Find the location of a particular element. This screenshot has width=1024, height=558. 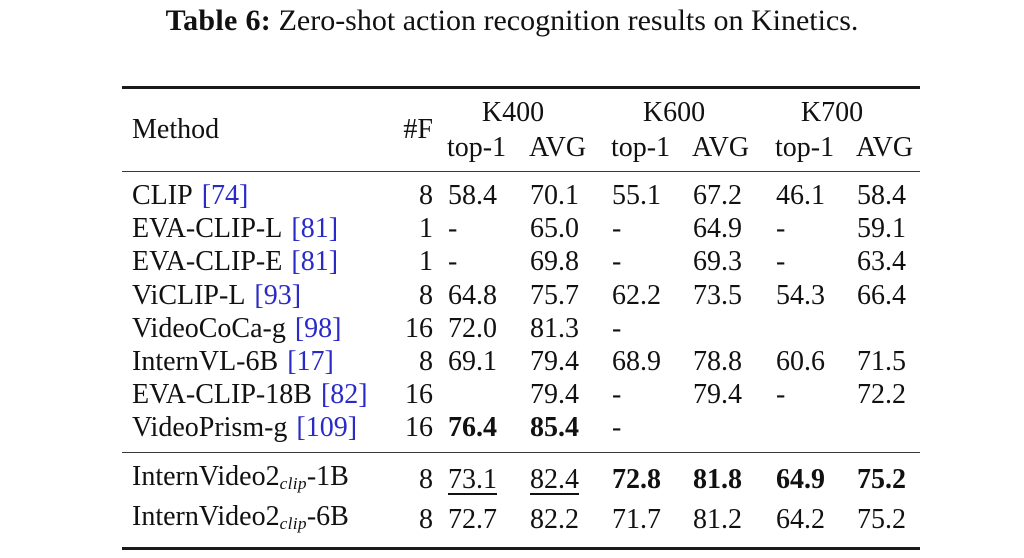

header-k400-avg: AVG is located at coordinates (558, 147).